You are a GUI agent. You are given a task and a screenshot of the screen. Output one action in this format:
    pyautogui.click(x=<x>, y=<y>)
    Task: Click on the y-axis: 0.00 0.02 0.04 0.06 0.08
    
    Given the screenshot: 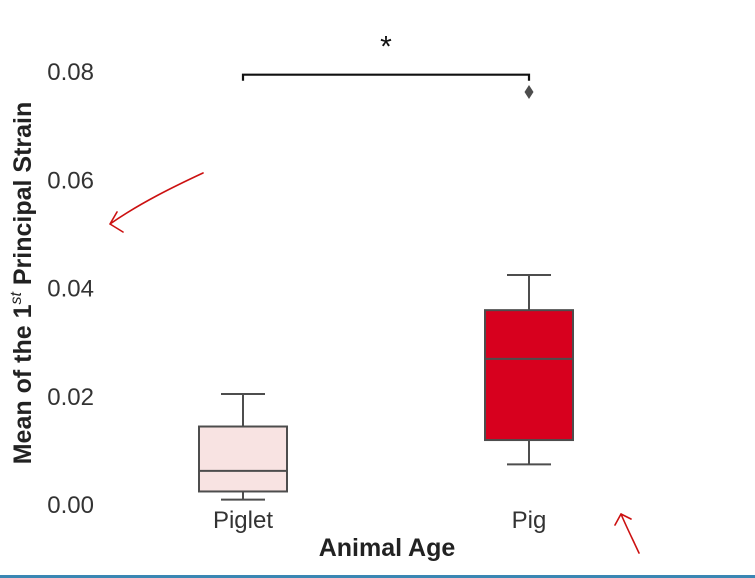 What is the action you would take?
    pyautogui.click(x=70, y=289)
    